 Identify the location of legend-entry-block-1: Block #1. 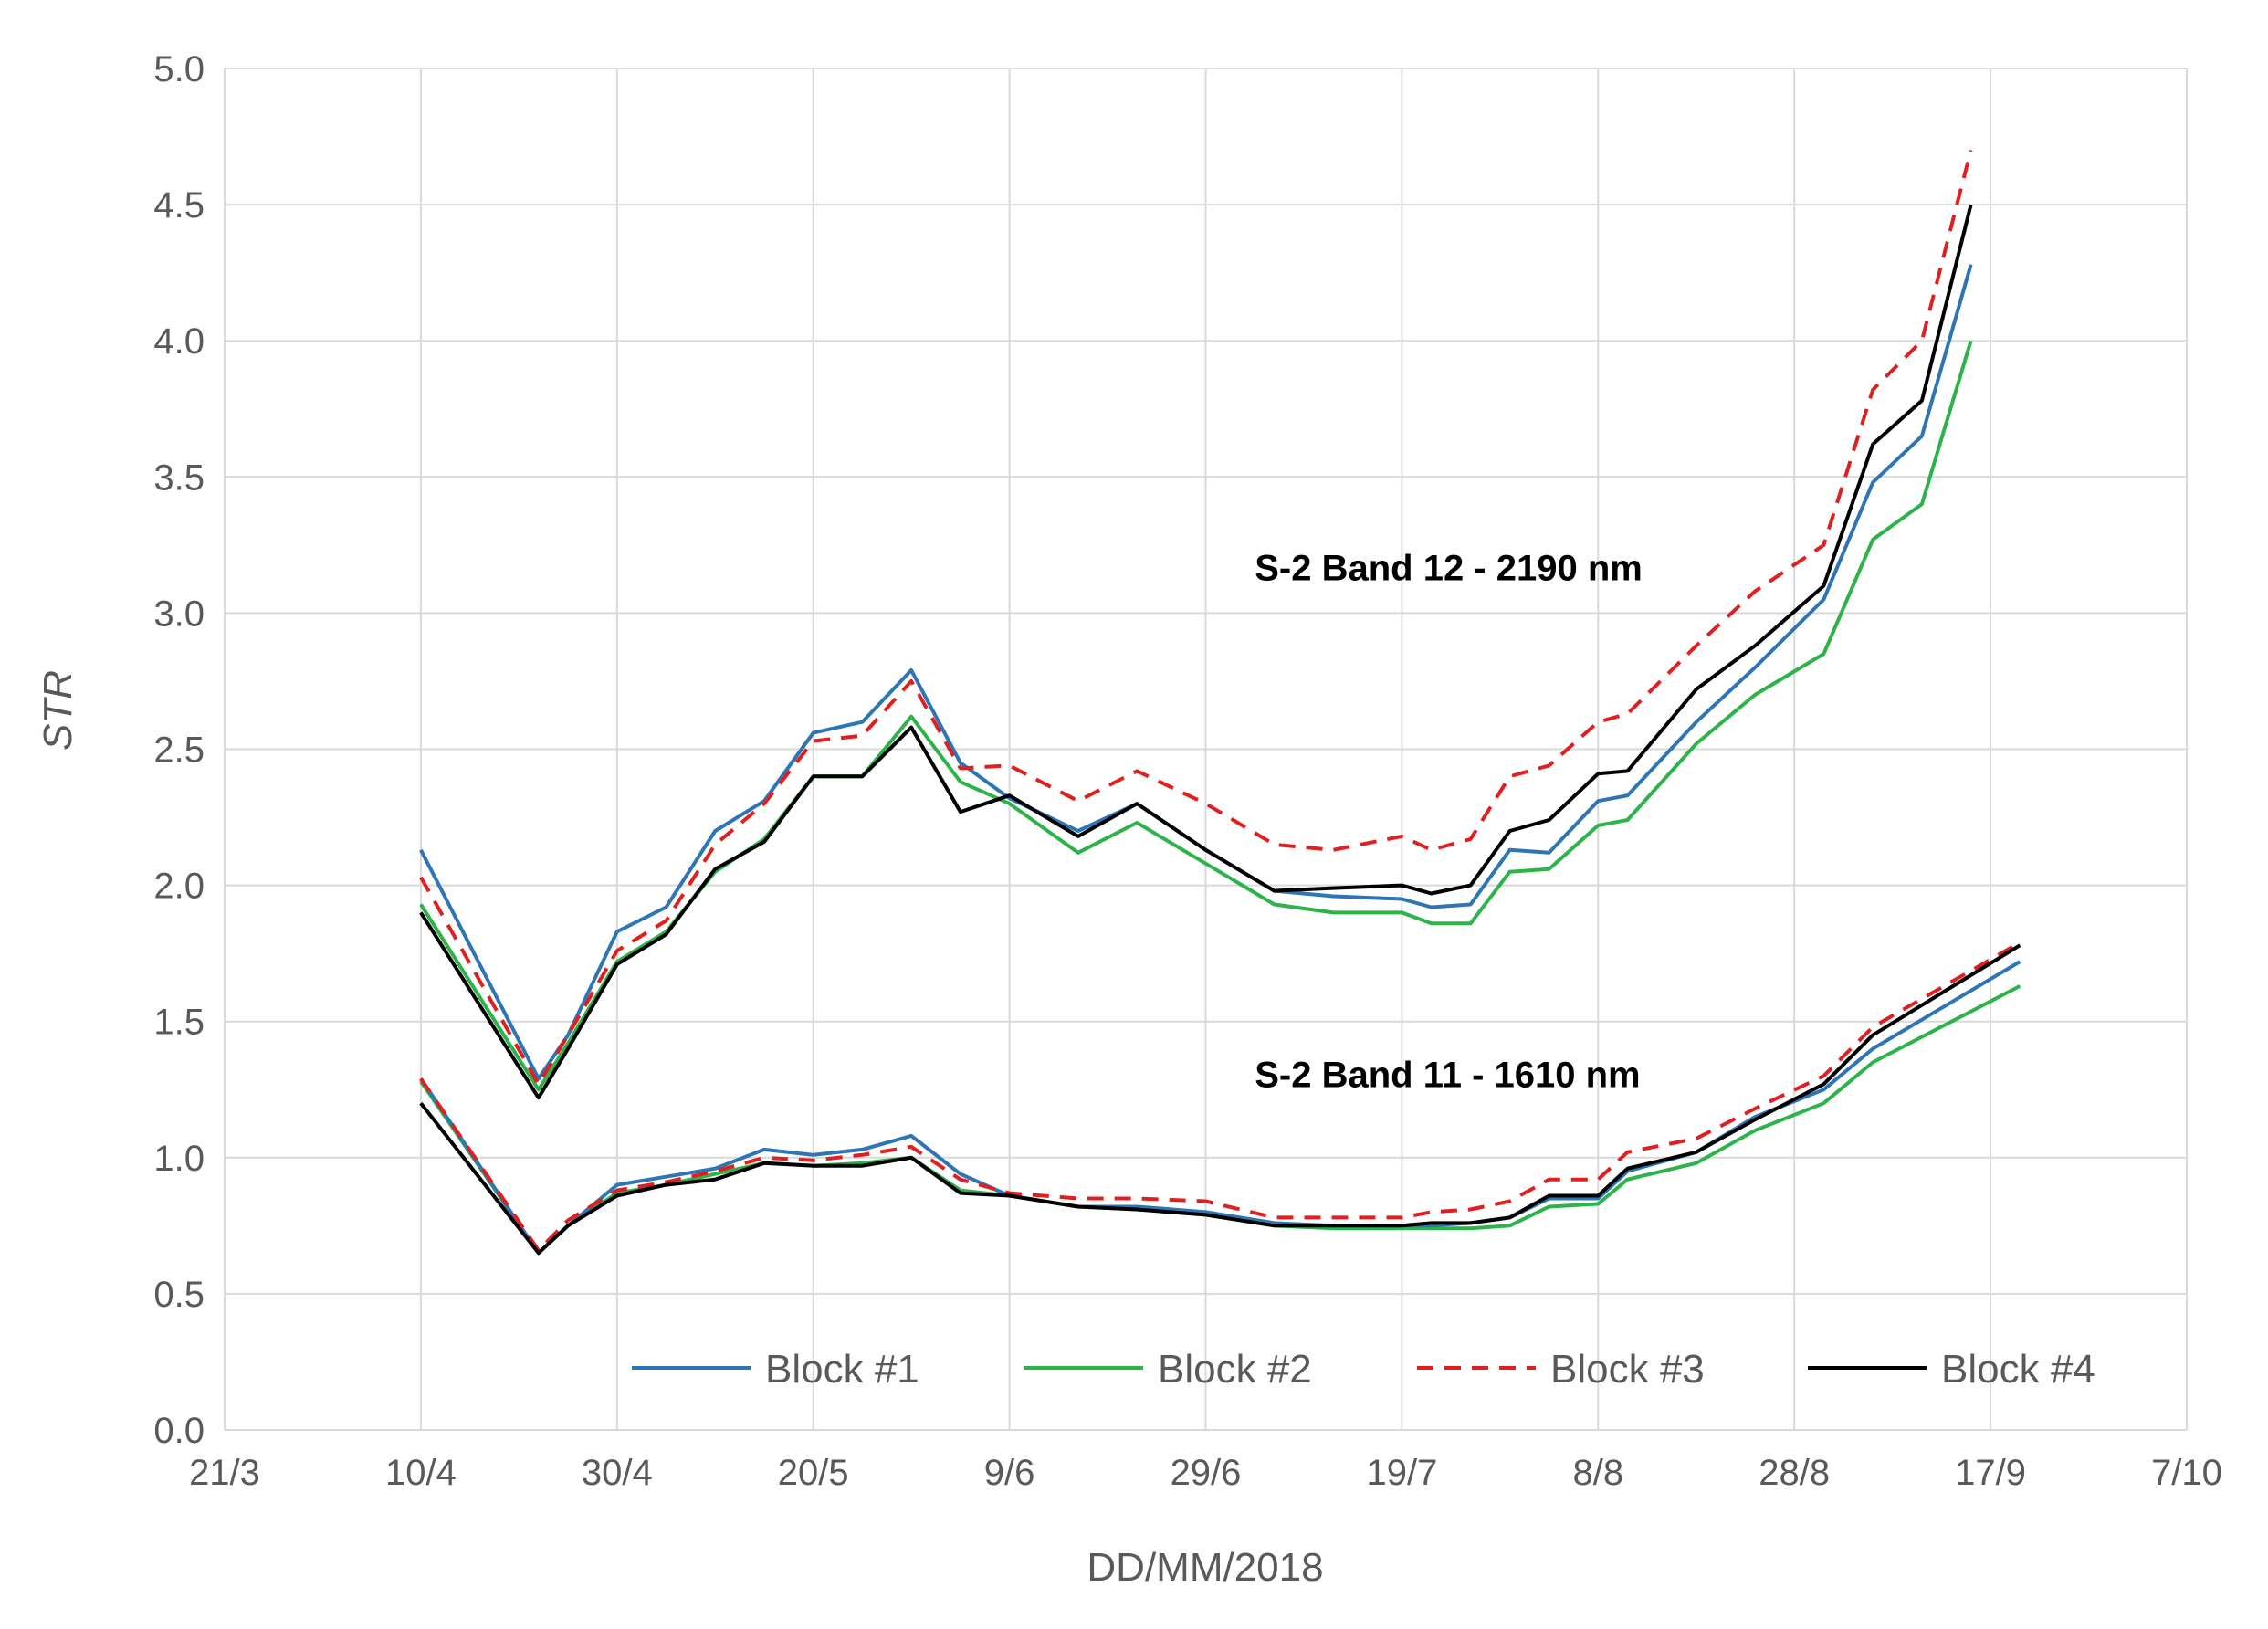
(775, 1369).